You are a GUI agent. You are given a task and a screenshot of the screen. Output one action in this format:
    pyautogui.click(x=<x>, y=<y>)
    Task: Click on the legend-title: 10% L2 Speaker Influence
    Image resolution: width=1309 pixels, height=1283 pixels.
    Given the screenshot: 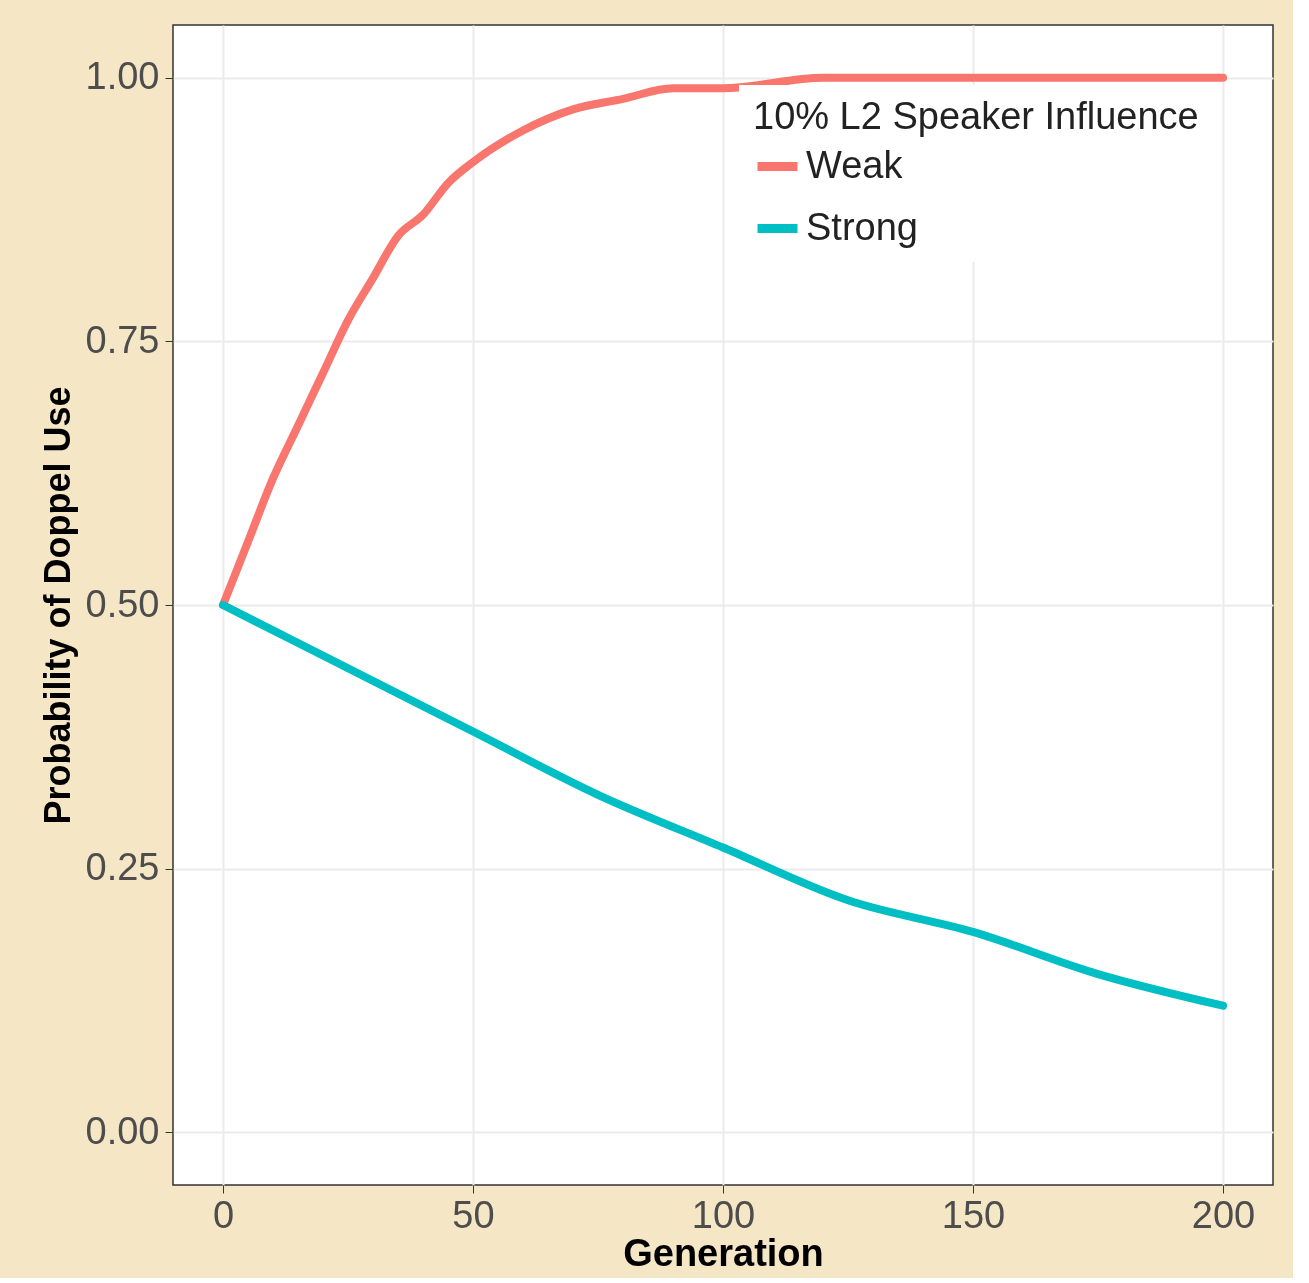 What is the action you would take?
    pyautogui.click(x=976, y=116)
    